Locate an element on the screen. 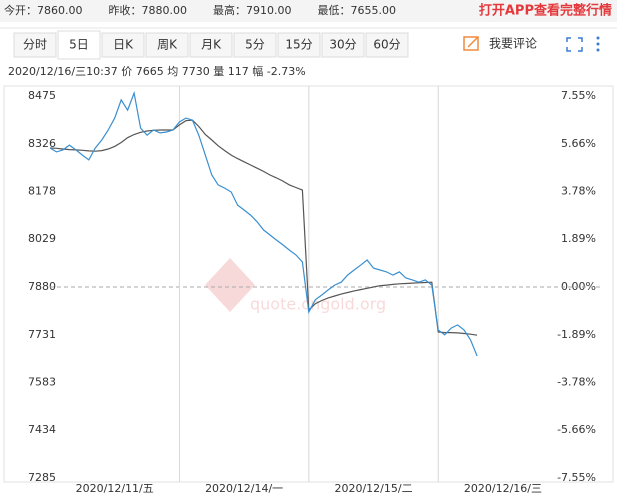 The height and width of the screenshot is (495, 617). tab-label: 60分 is located at coordinates (386, 45).